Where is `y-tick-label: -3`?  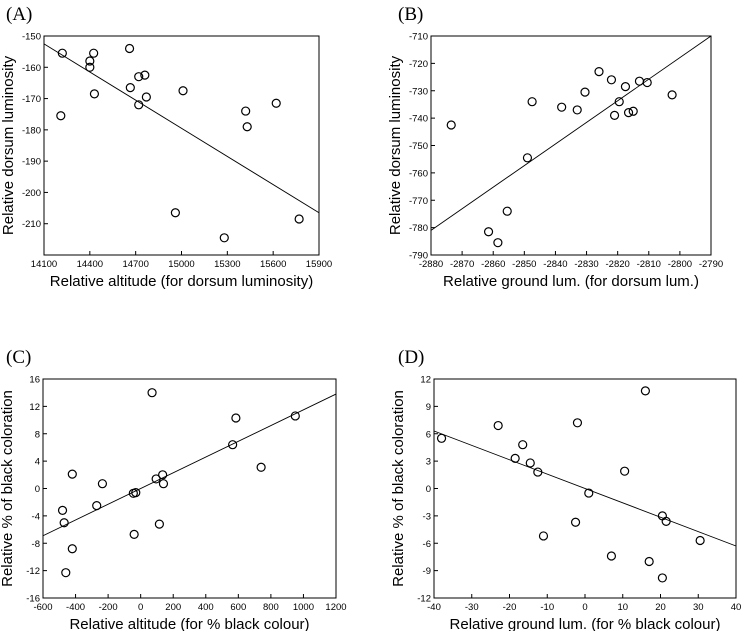
y-tick-label: -3 is located at coordinates (427, 516).